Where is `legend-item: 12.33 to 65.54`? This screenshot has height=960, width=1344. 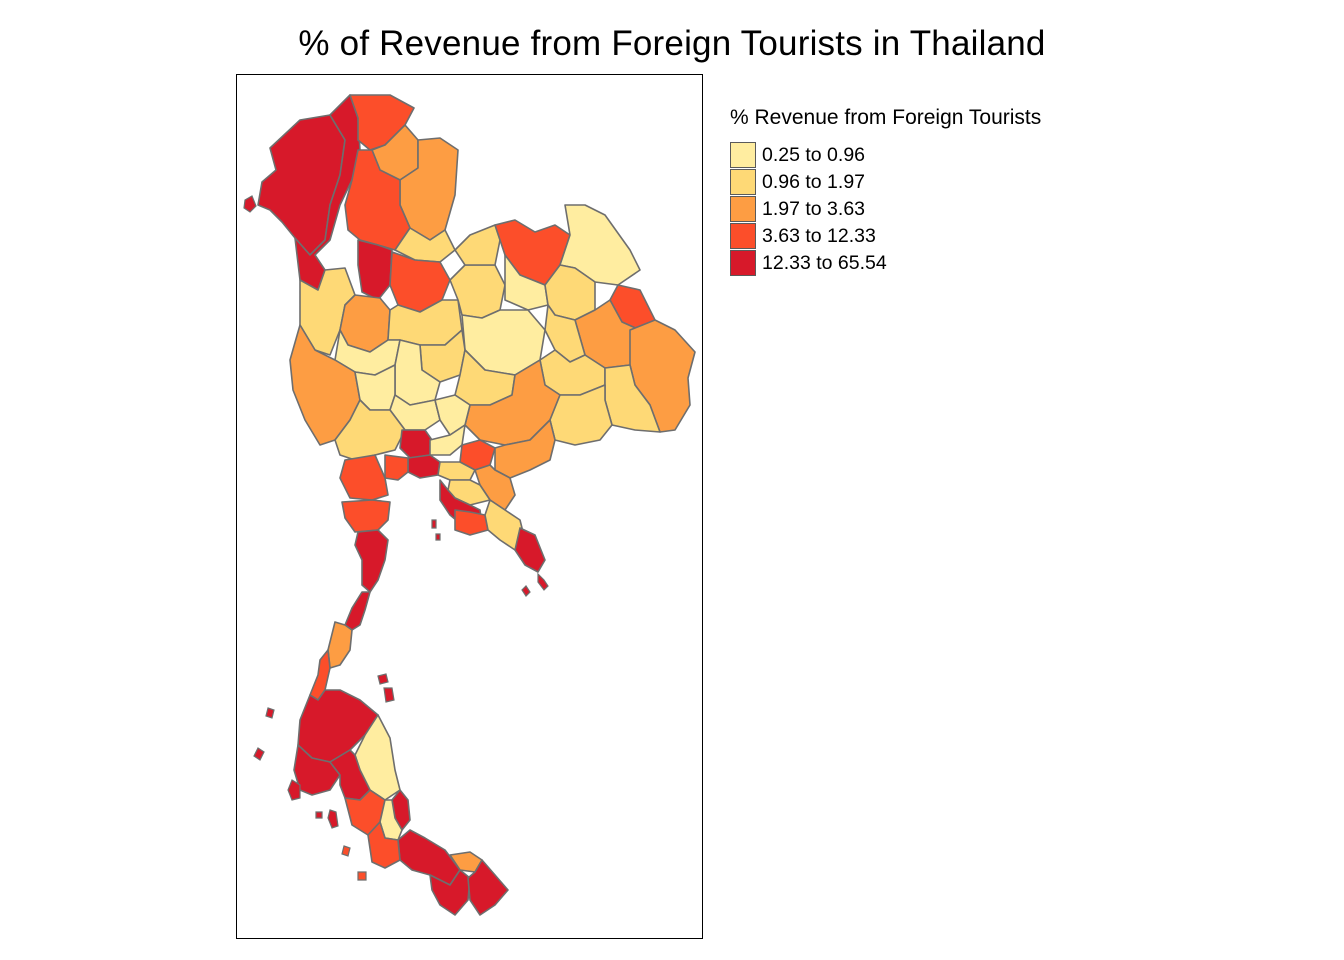
legend-item: 12.33 to 65.54 is located at coordinates (885, 263).